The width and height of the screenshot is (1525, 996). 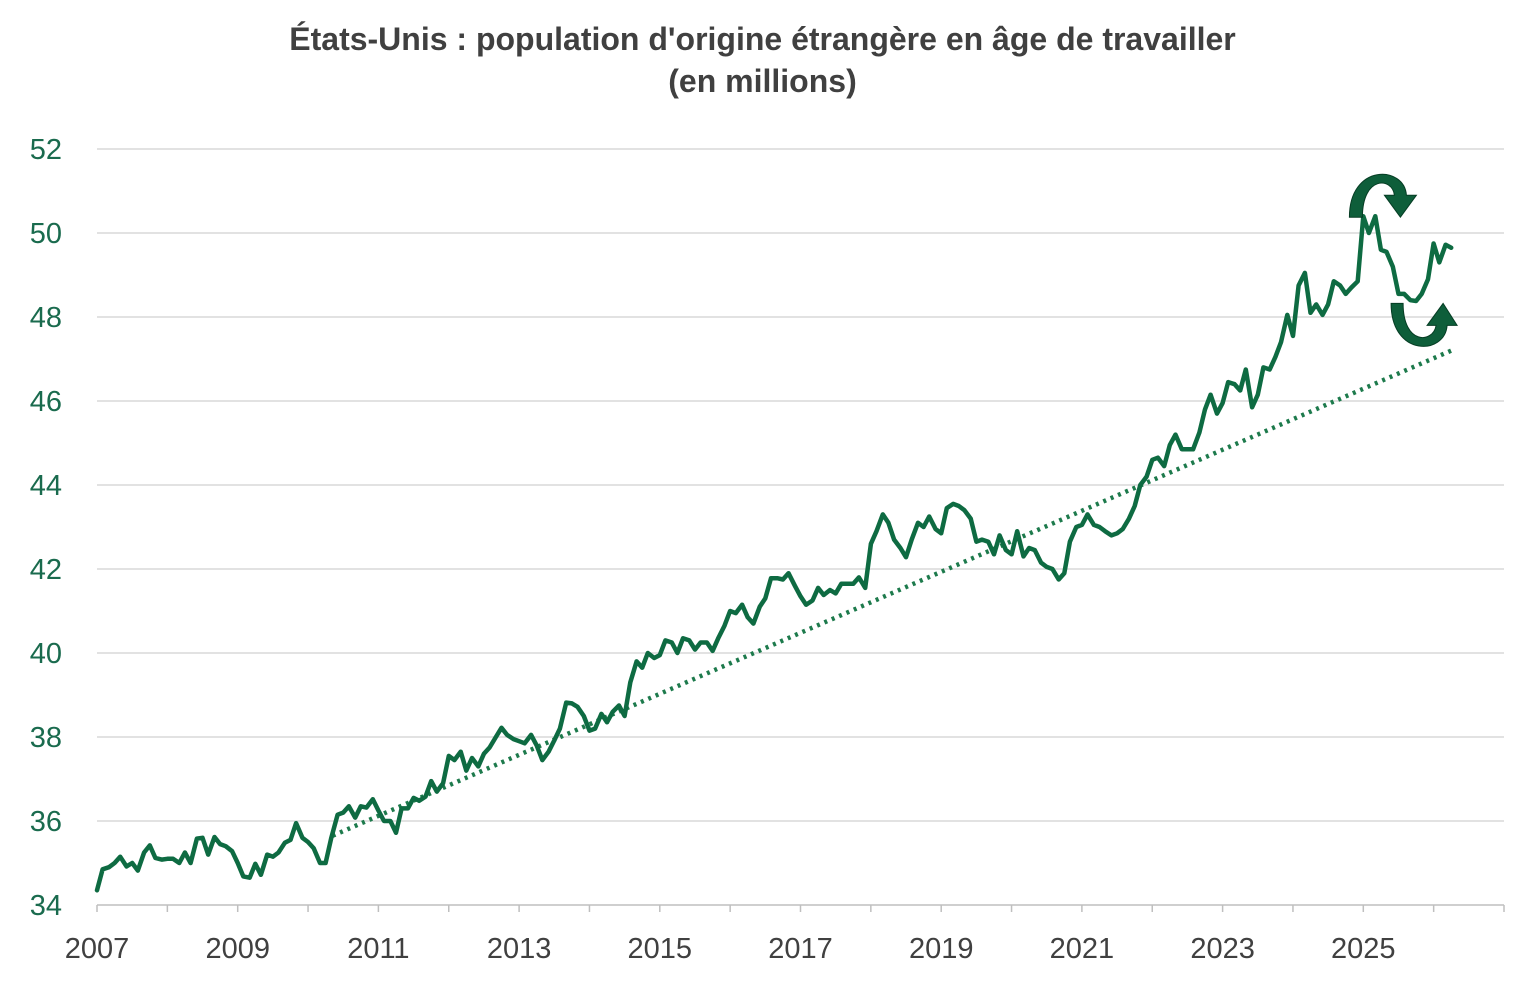 What do you see at coordinates (46, 654) in the screenshot?
I see `y-tick-label: 40` at bounding box center [46, 654].